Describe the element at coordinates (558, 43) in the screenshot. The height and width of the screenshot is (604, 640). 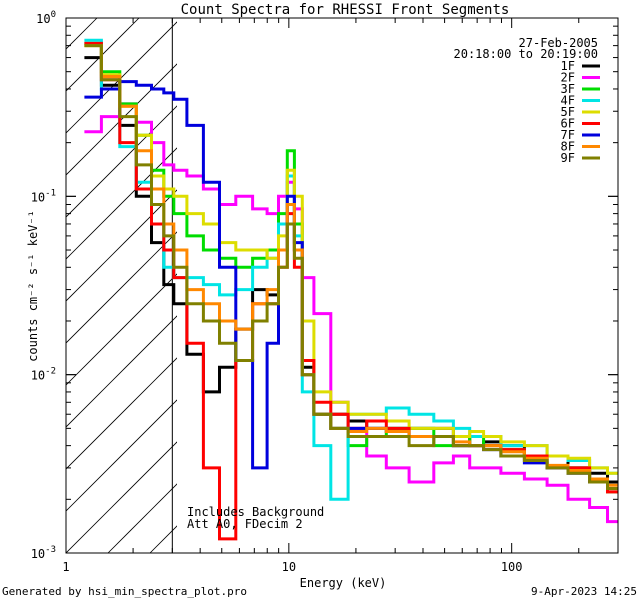
I see `legend-date: 27-Feb-2005` at that location.